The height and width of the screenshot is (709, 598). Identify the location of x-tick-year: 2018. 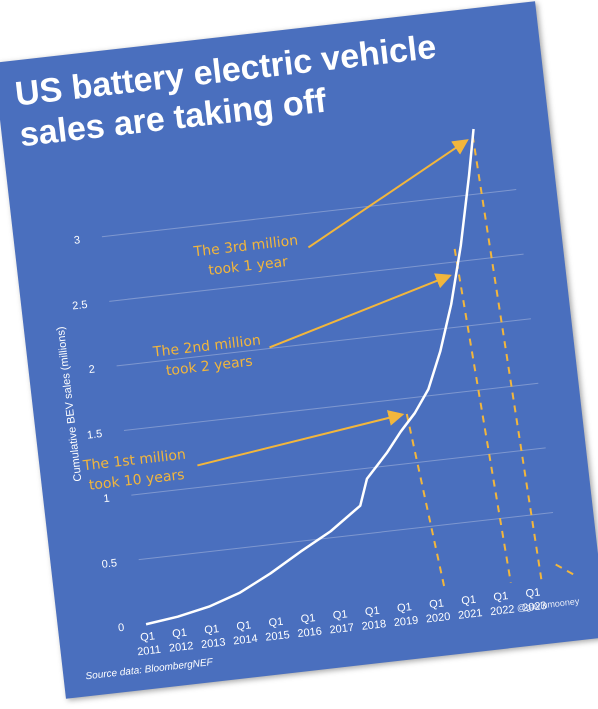
(374, 625).